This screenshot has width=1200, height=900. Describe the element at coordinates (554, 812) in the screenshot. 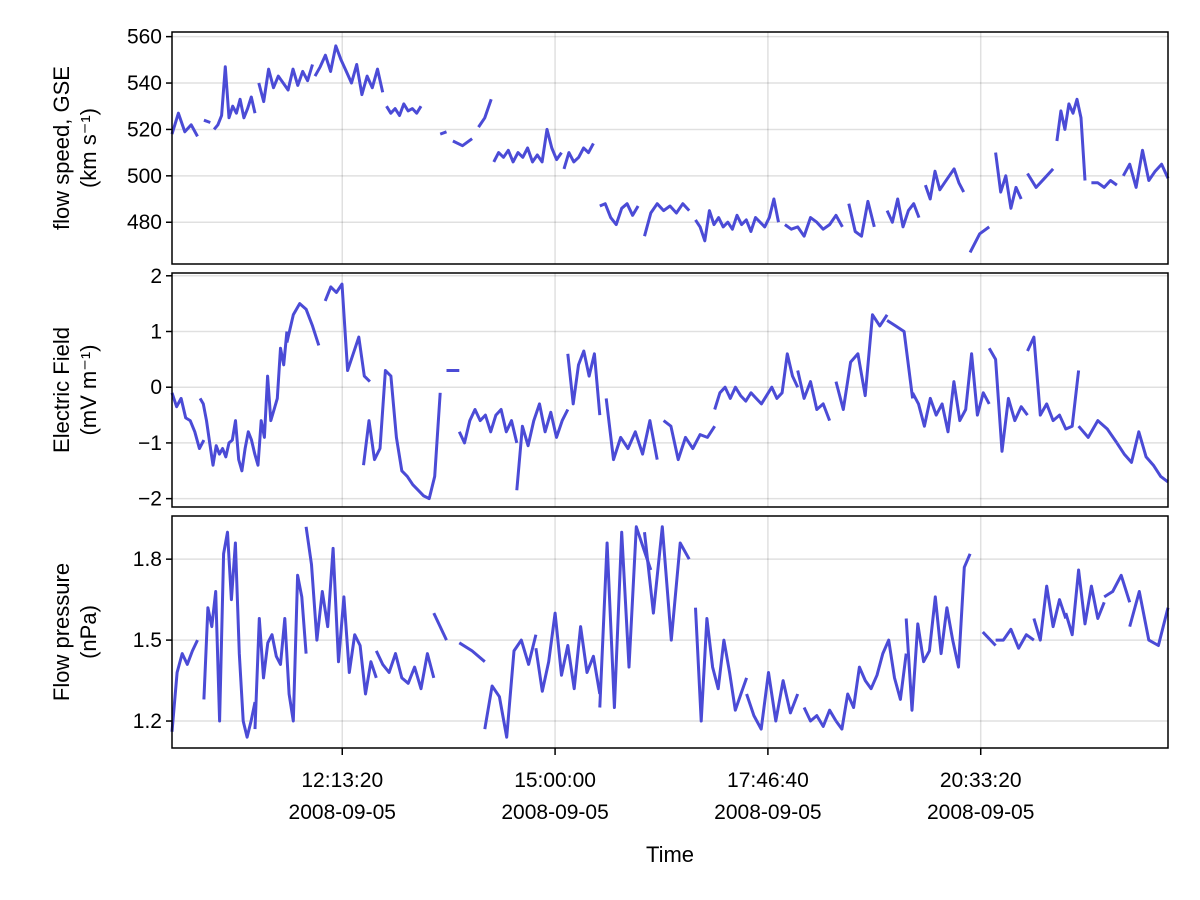

I see `x-tick-date-1: 2008-09-05` at that location.